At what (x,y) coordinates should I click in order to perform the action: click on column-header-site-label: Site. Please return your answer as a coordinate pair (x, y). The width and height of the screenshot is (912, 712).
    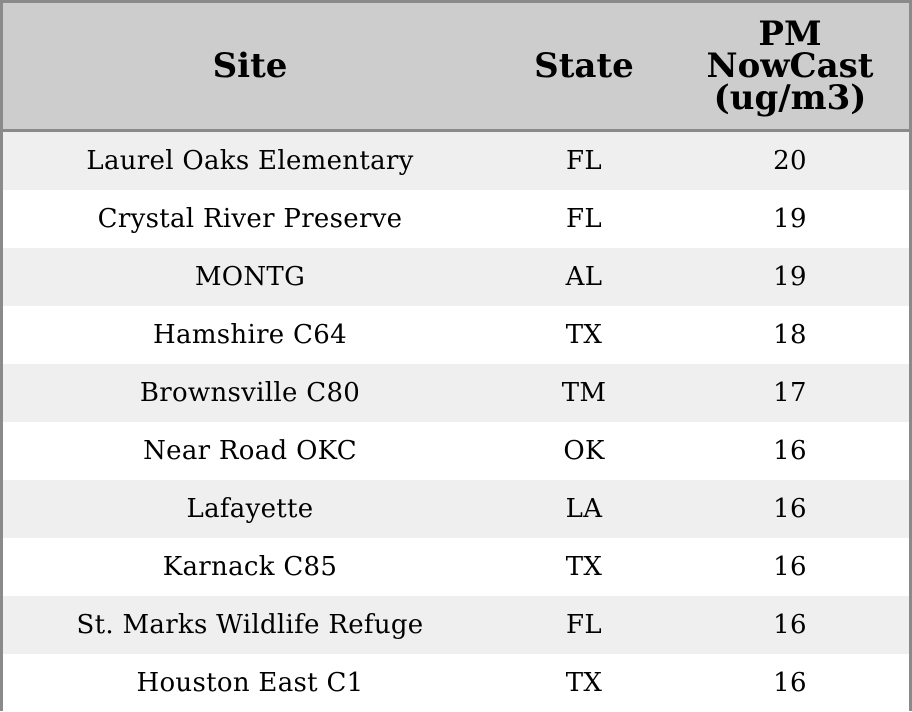
    Looking at the image, I should click on (250, 66).